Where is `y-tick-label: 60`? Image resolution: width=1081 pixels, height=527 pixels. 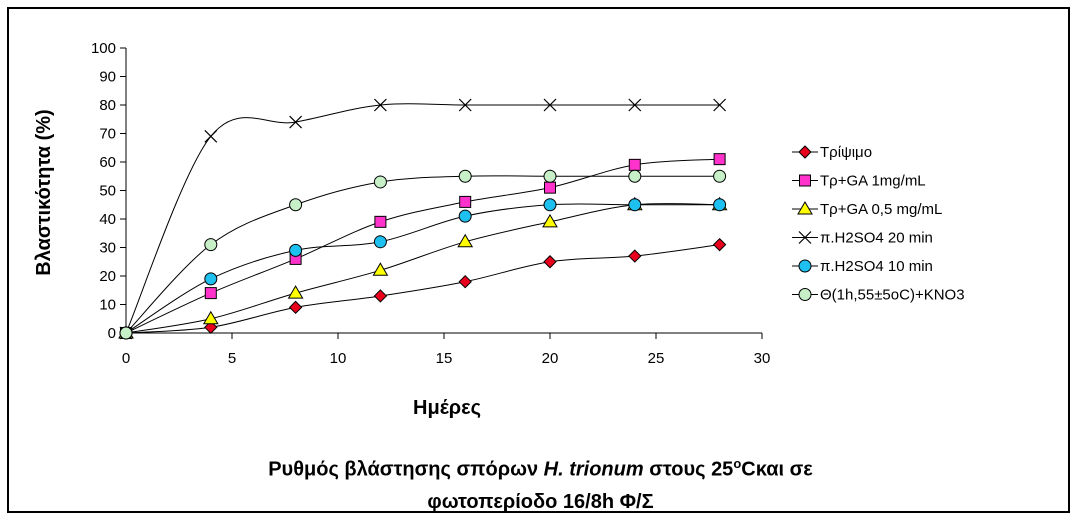 y-tick-label: 60 is located at coordinates (107, 162).